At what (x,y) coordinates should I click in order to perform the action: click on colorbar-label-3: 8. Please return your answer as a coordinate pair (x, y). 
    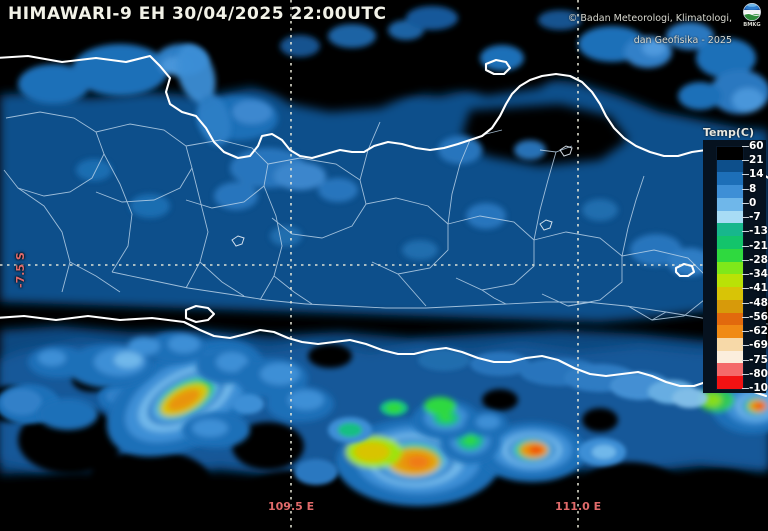
    Looking at the image, I should click on (753, 188).